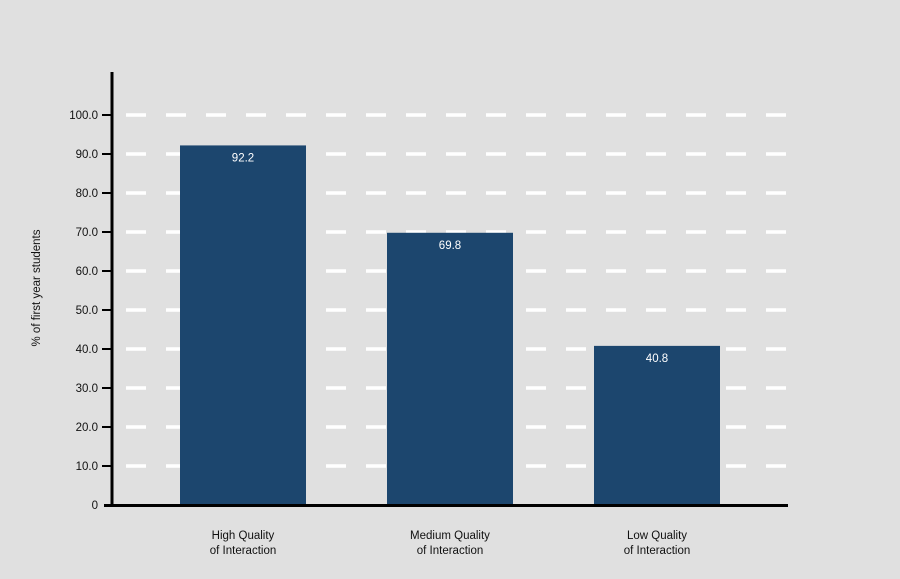 This screenshot has height=579, width=900. What do you see at coordinates (243, 536) in the screenshot?
I see `category-label: High Quality` at bounding box center [243, 536].